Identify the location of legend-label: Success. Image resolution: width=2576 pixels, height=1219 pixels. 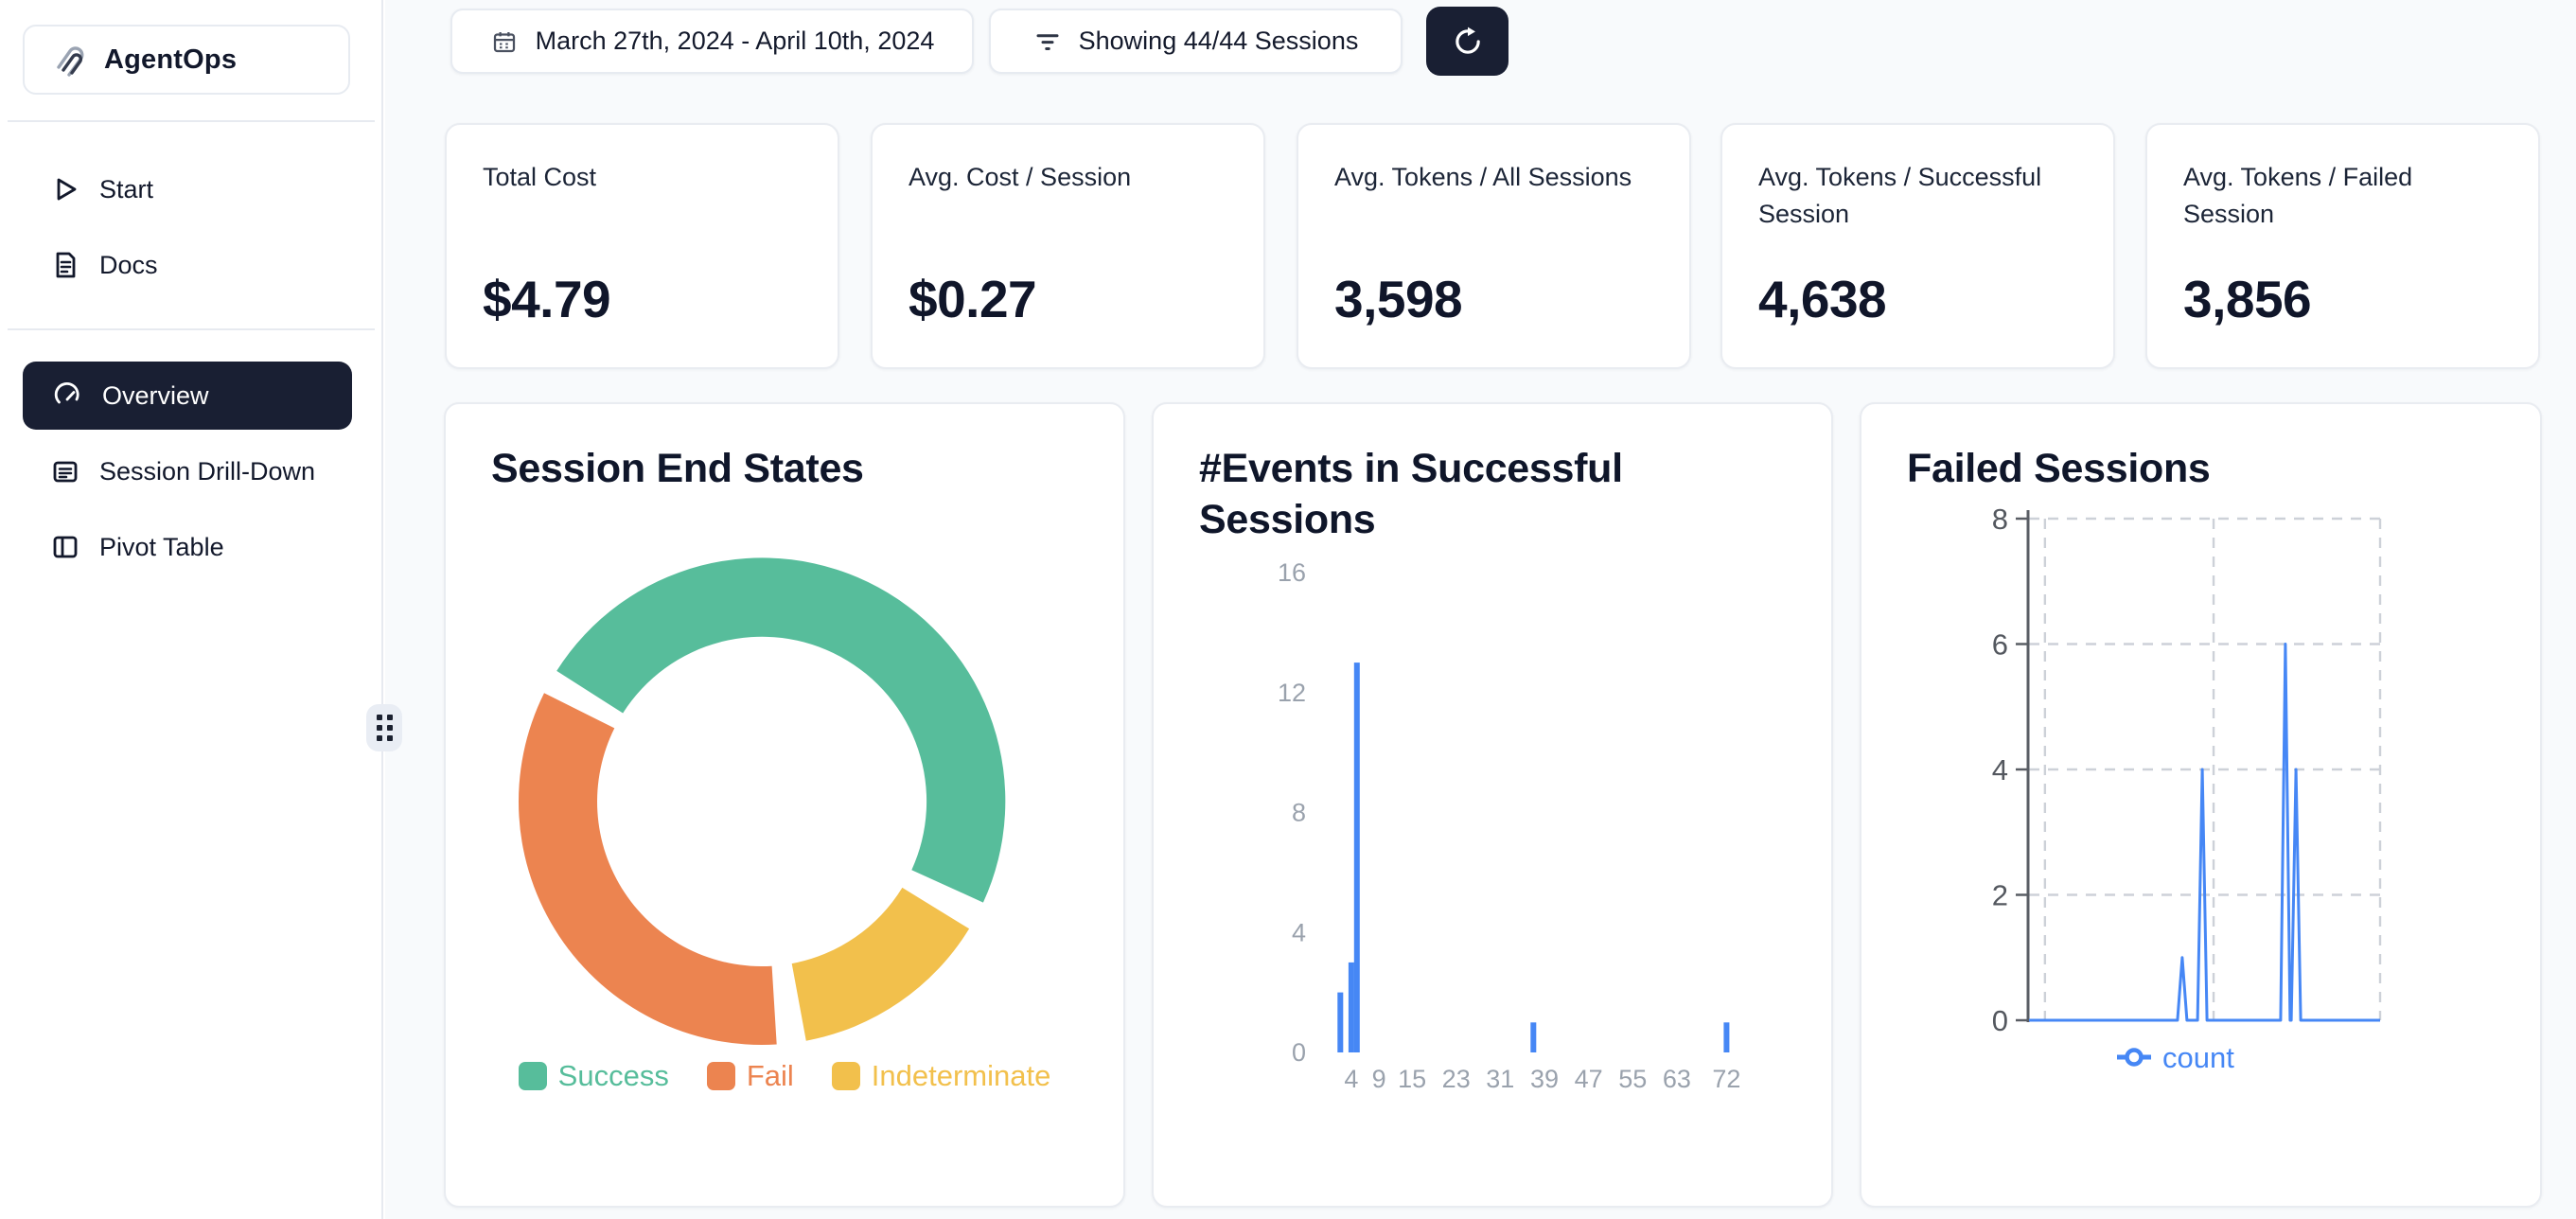
(613, 1075).